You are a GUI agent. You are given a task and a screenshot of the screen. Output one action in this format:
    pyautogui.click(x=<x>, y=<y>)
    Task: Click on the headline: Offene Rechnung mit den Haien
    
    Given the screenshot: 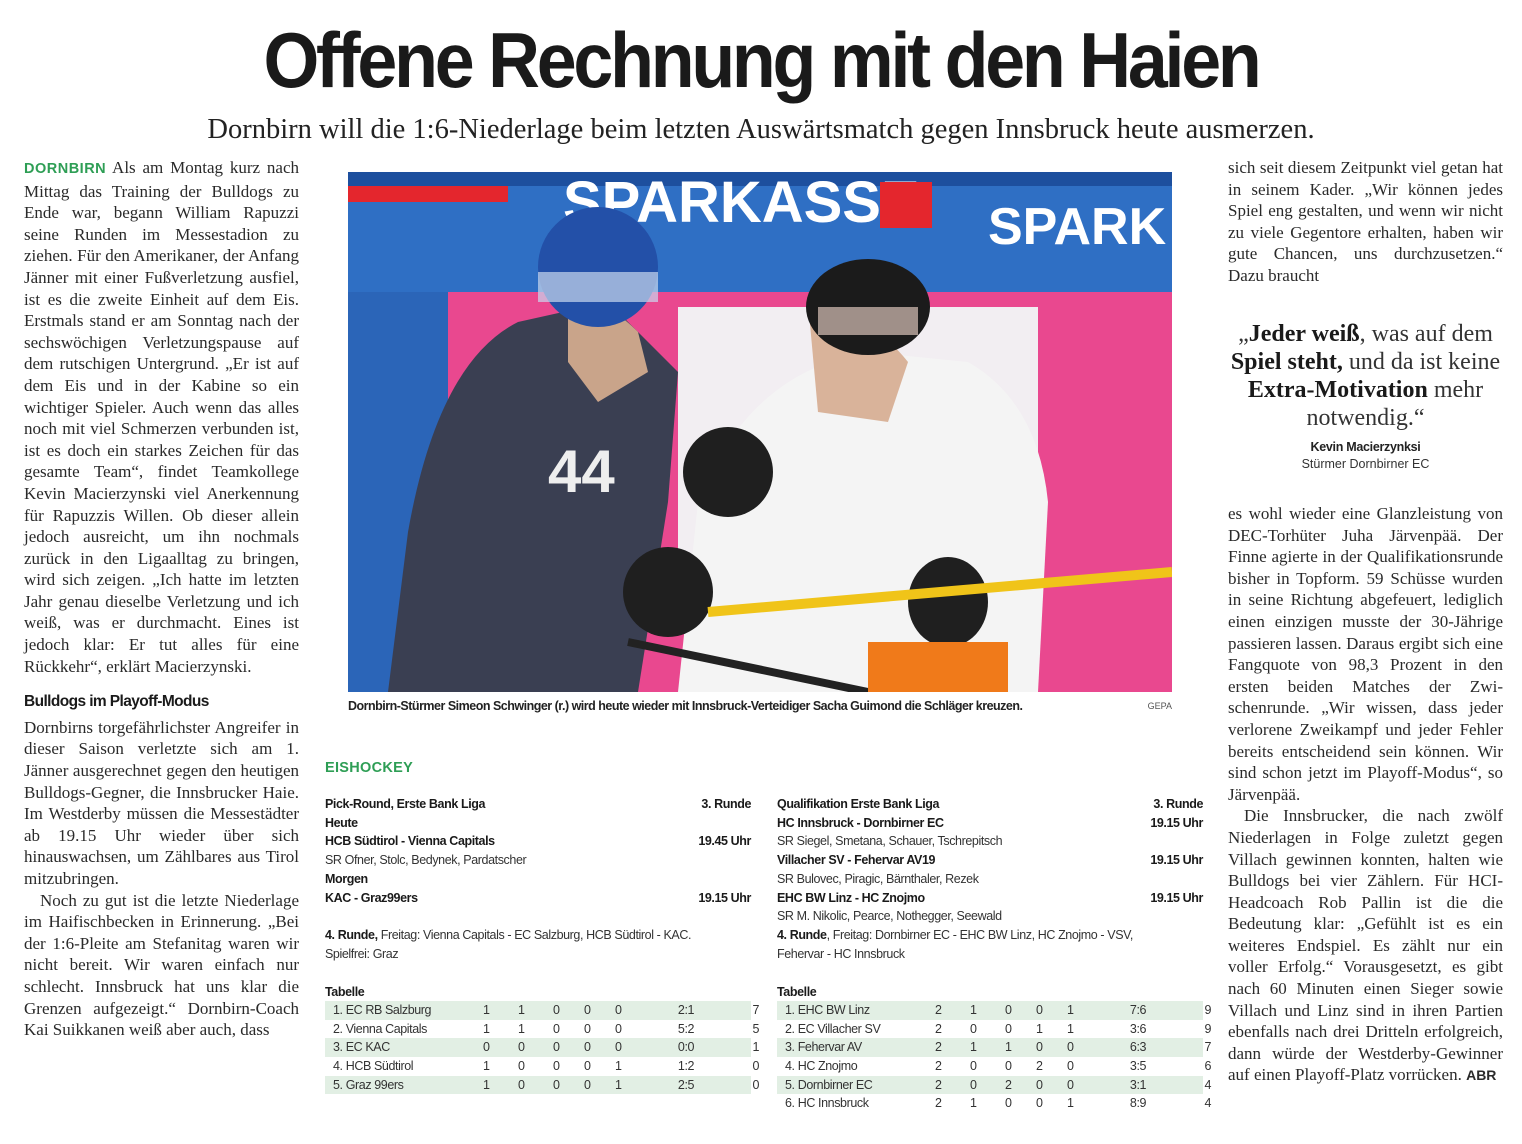 What is the action you would take?
    pyautogui.click(x=762, y=60)
    